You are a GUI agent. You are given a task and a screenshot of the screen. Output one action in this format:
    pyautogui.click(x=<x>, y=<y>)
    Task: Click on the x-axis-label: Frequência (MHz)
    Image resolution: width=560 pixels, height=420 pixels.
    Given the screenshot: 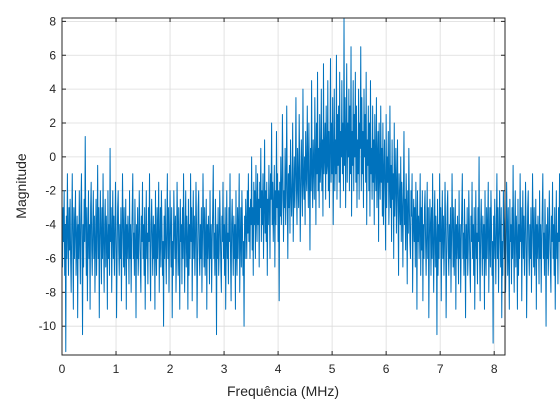 What is the action you would take?
    pyautogui.click(x=283, y=391)
    